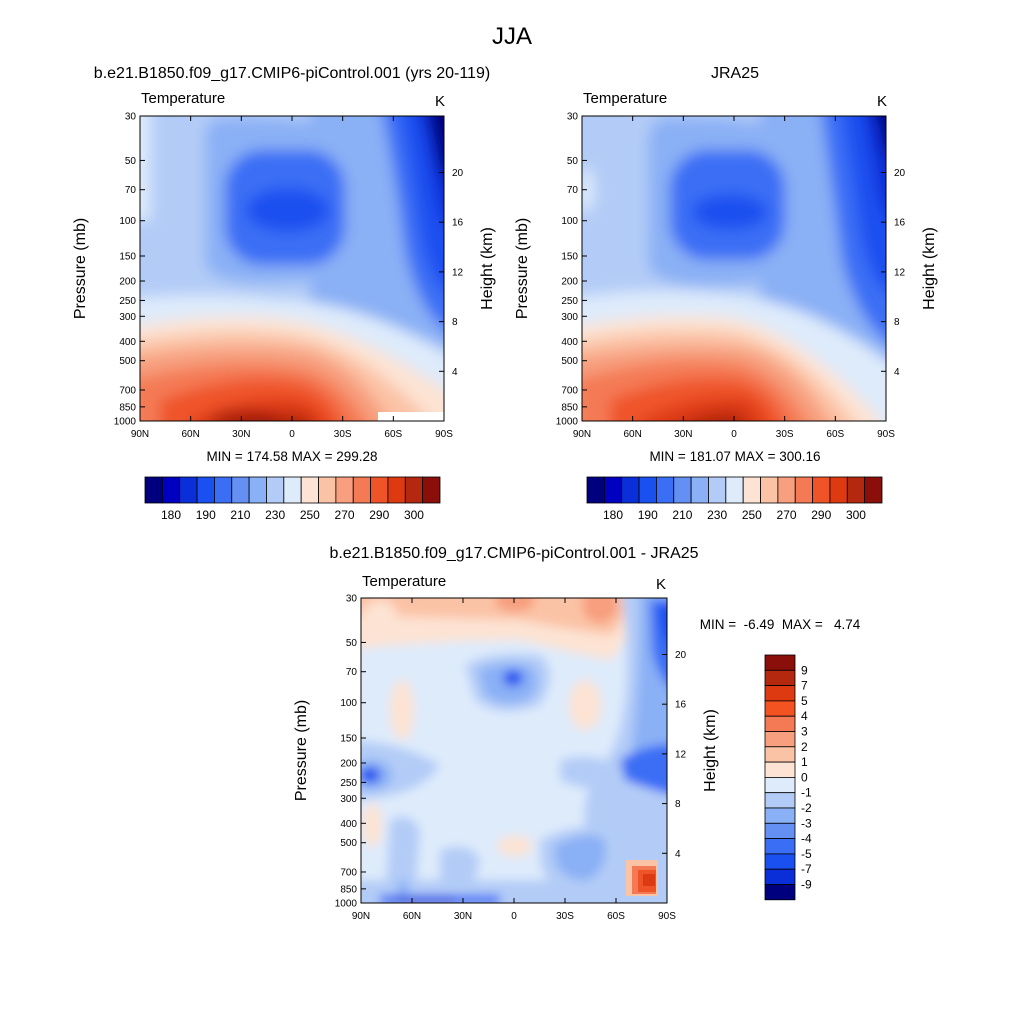 The width and height of the screenshot is (1024, 1024). Describe the element at coordinates (414, 515) in the screenshot. I see `colorbar-0-label: 300` at that location.